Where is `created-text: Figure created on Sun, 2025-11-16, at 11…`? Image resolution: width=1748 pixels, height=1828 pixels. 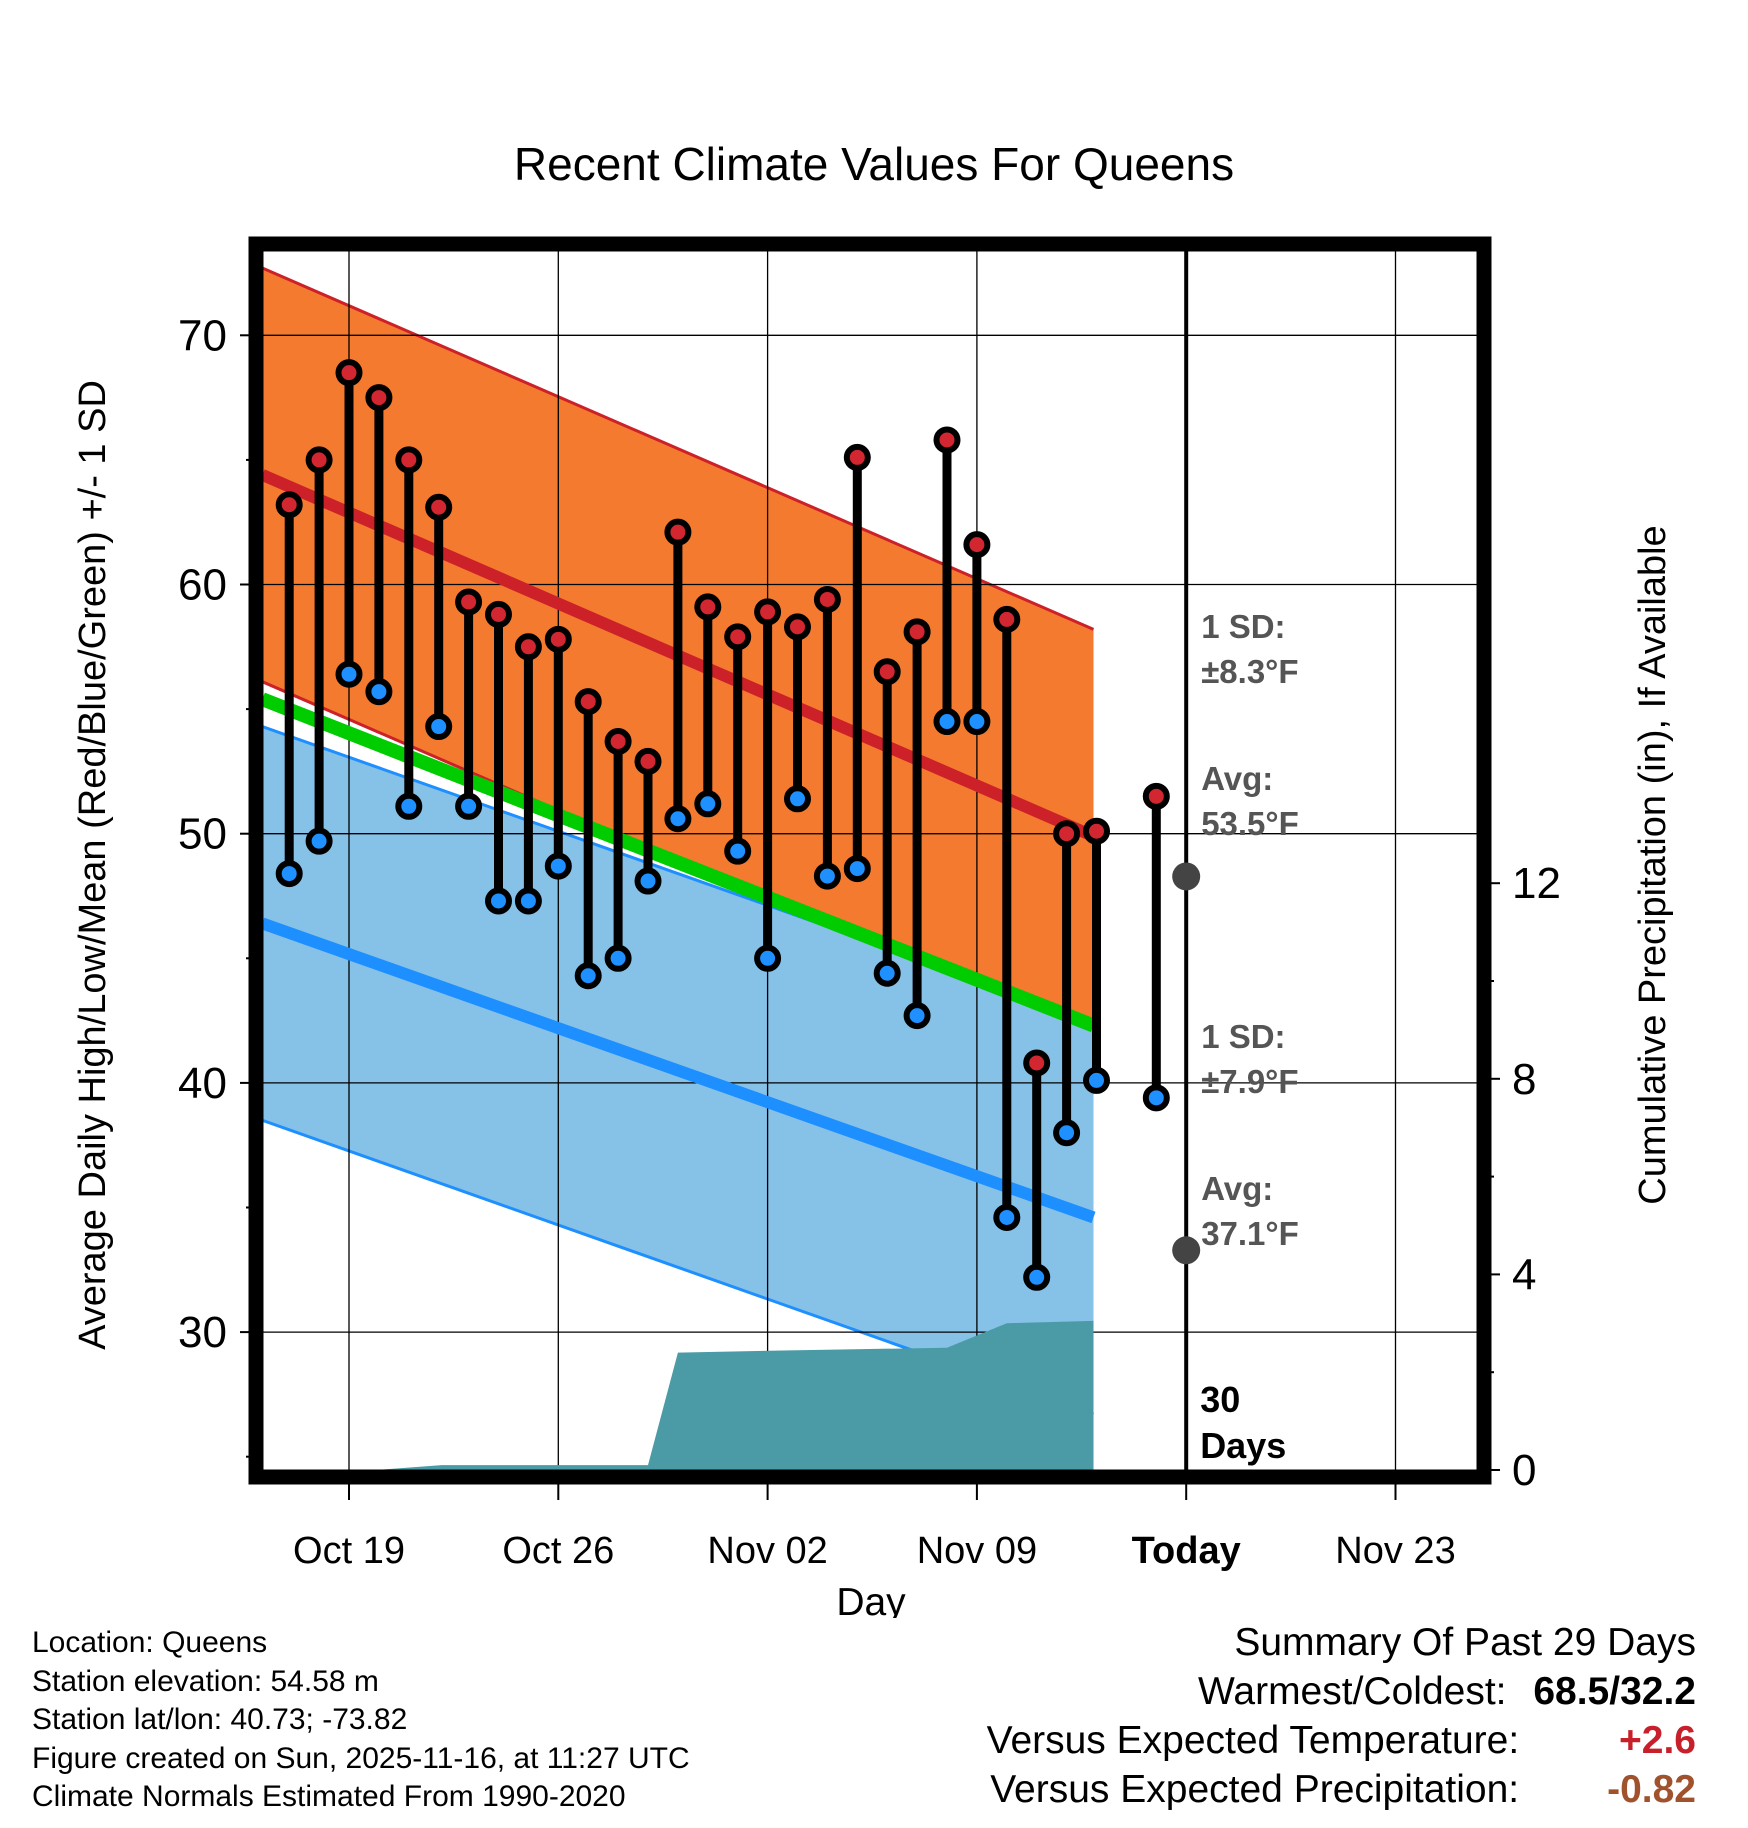
created-text: Figure created on Sun, 2025-11-16, at 11… is located at coordinates (361, 1758).